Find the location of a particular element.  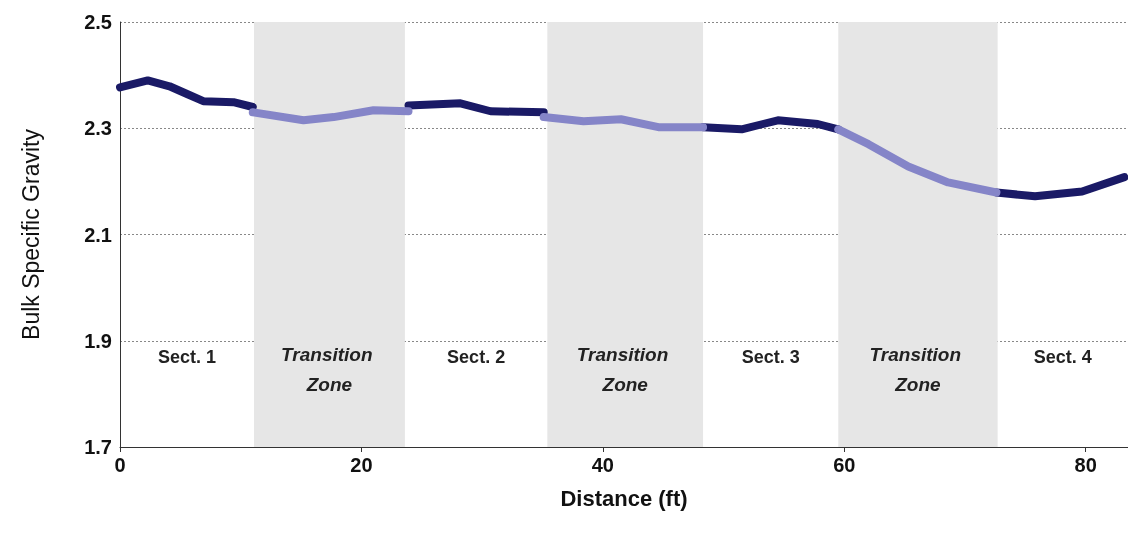

y-tick-label: 1.7 is located at coordinates (98, 447).